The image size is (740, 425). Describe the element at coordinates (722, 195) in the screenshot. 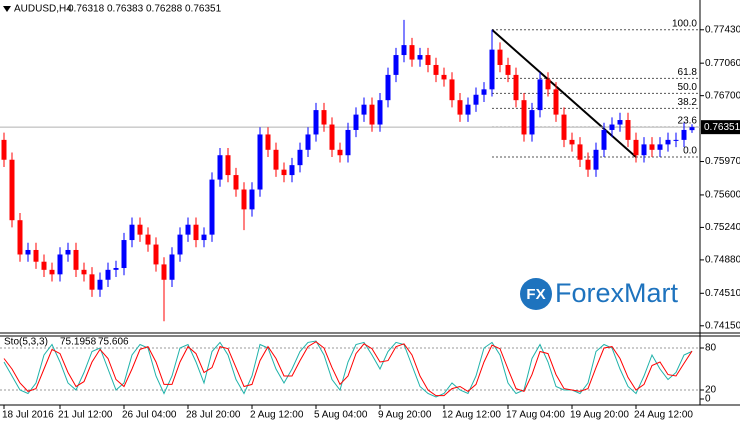

I see `y-tick-label: 0.75600` at that location.